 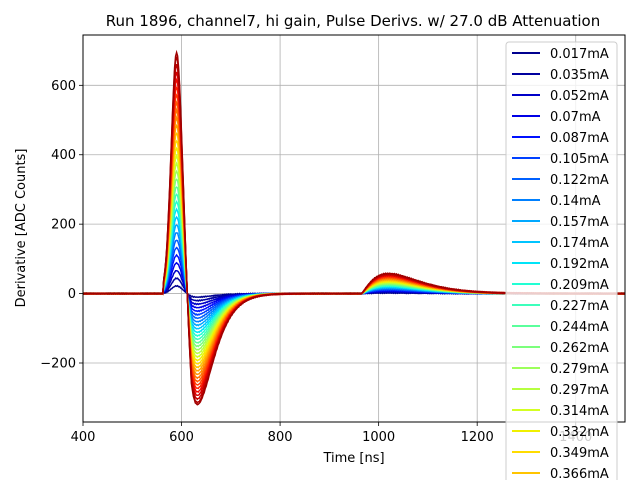 I want to click on legend-label: 0.035mA, so click(x=579, y=75).